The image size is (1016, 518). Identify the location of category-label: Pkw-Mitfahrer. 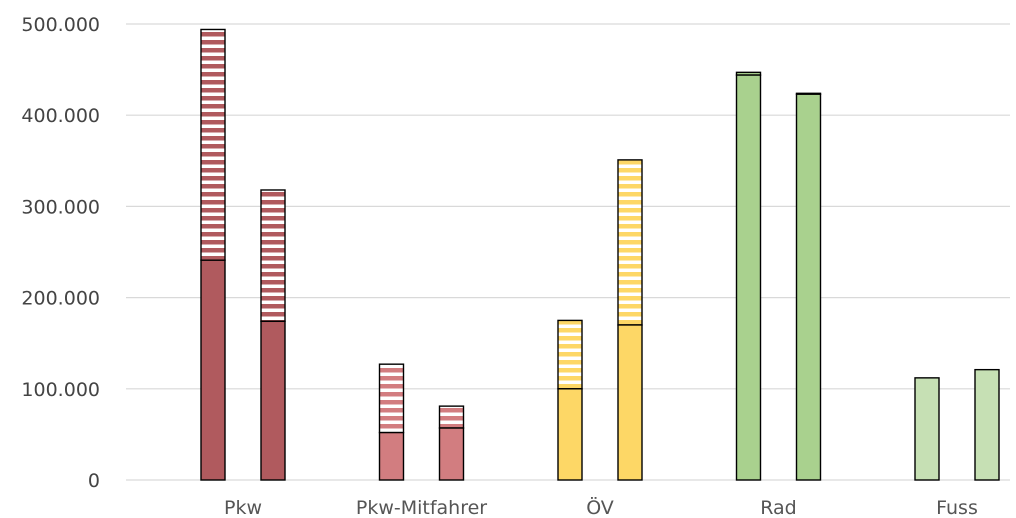
(421, 507).